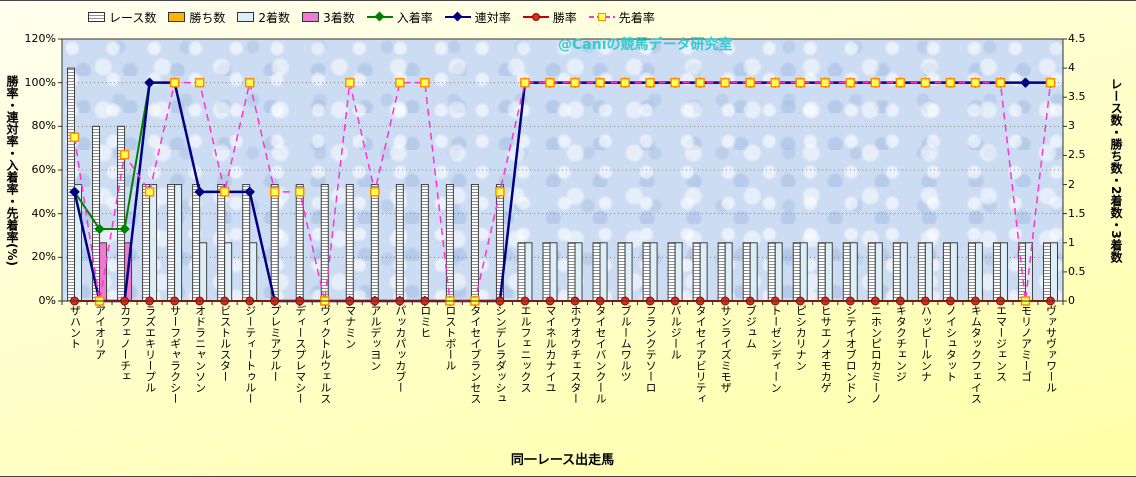 The image size is (1136, 477). Describe the element at coordinates (100, 332) in the screenshot. I see `x-category-label: アイオリア` at that location.